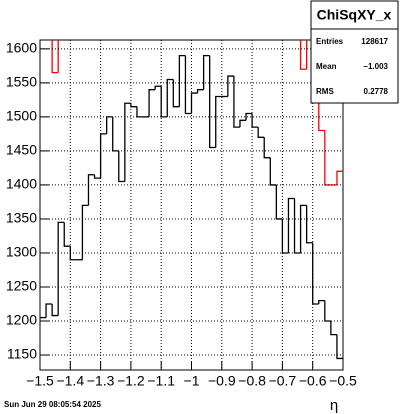 This screenshot has width=400, height=414. What do you see at coordinates (325, 91) in the screenshot?
I see `stats-label: RMS` at bounding box center [325, 91].